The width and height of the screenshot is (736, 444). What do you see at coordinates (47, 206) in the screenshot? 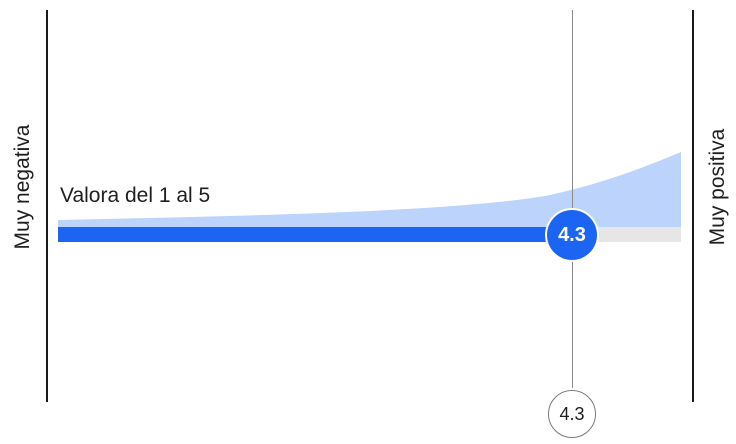
I see `left-boundary-line` at bounding box center [47, 206].